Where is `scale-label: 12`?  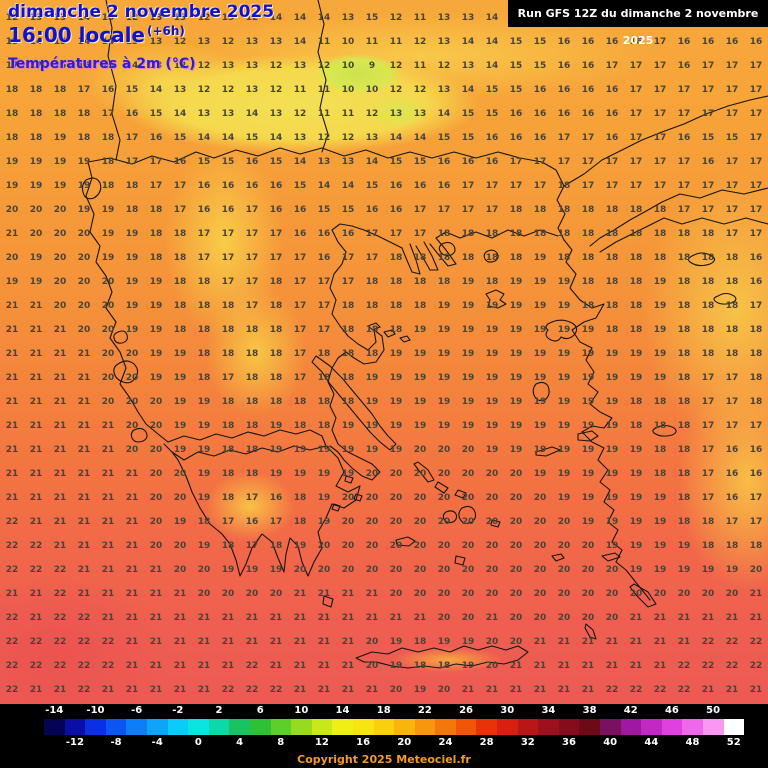
scale-label: 12 is located at coordinates (321, 742).